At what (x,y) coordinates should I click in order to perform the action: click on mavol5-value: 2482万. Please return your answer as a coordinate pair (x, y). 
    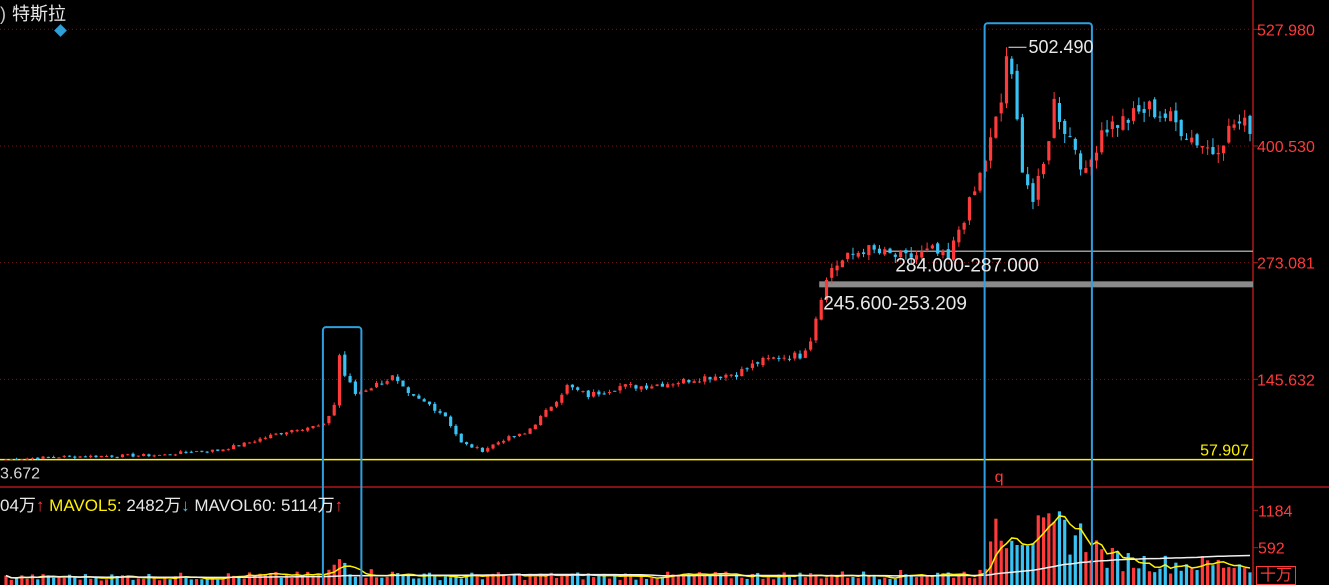
    Looking at the image, I should click on (154, 505).